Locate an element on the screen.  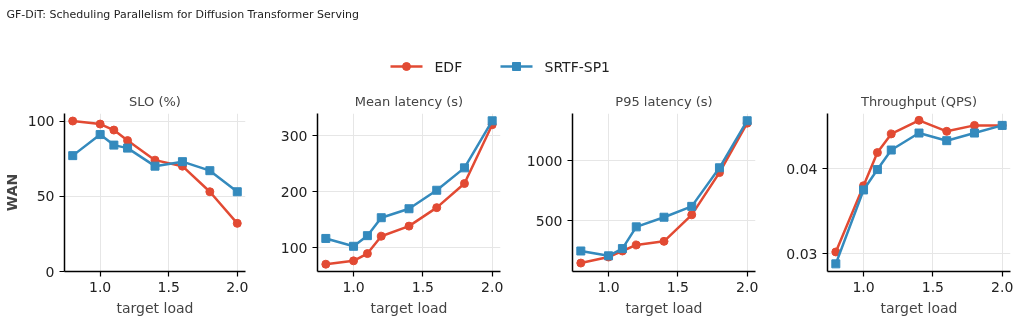
y-tick-label: 200 is located at coordinates (294, 191).